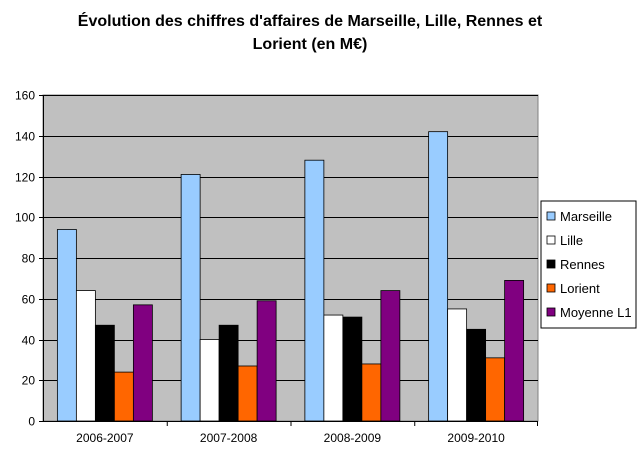 This screenshot has height=465, width=639. Describe the element at coordinates (310, 44) in the screenshot. I see `chart-title-line-2: Lorient (en M€)` at that location.